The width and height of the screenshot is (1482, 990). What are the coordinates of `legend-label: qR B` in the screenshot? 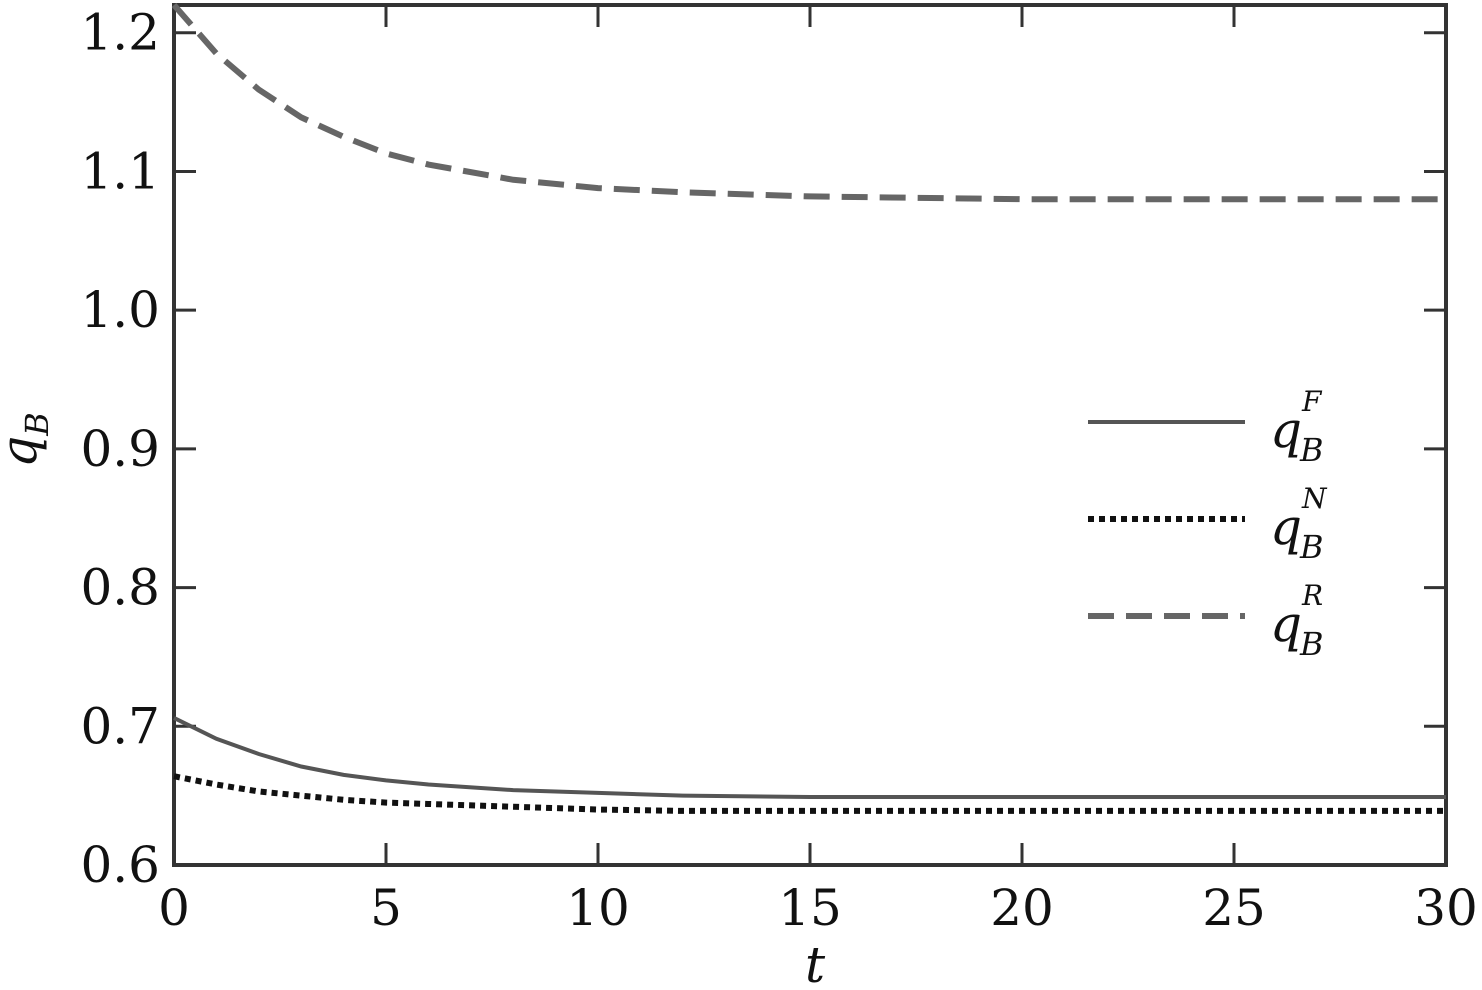 It's located at (1297, 621).